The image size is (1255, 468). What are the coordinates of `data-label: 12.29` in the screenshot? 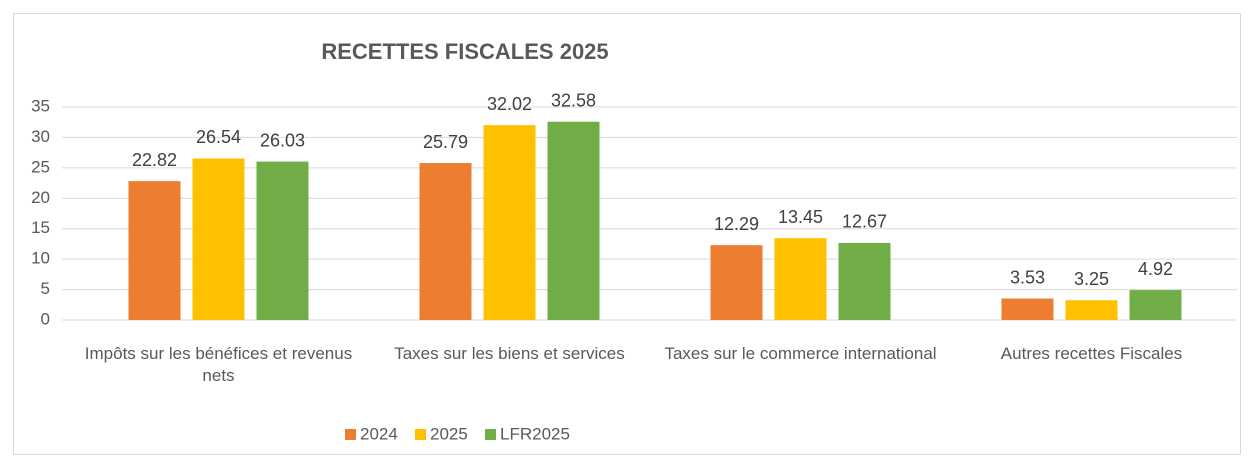 It's located at (736, 224).